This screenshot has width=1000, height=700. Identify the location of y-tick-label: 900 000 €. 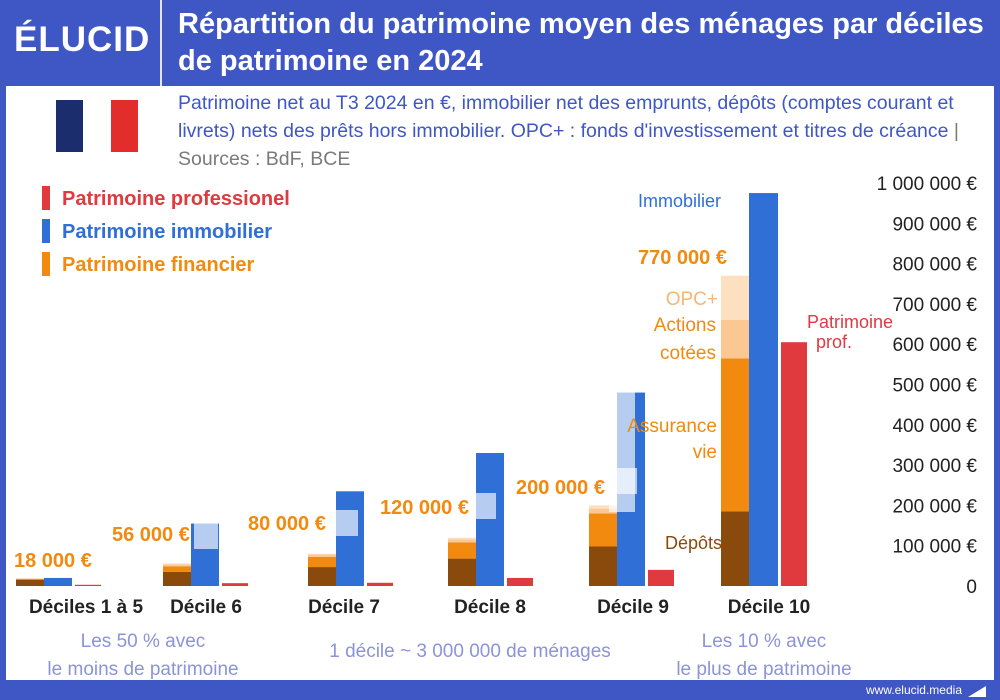
(934, 224).